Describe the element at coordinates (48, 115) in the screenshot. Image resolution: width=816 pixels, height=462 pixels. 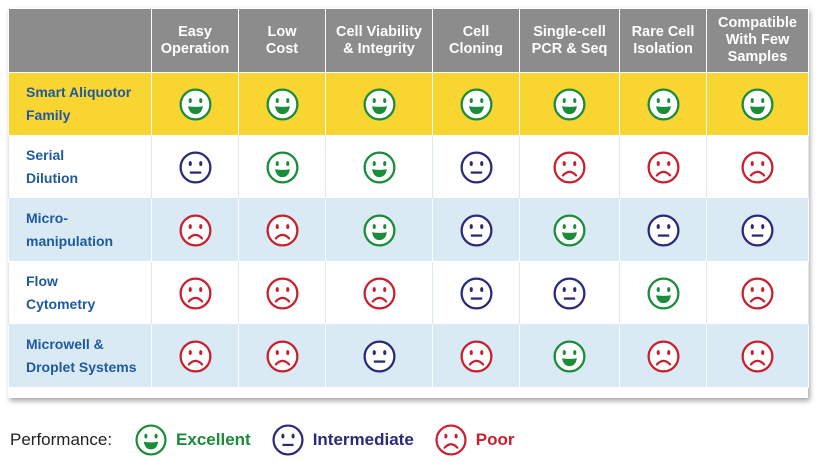
I see `row-label-line: Family` at that location.